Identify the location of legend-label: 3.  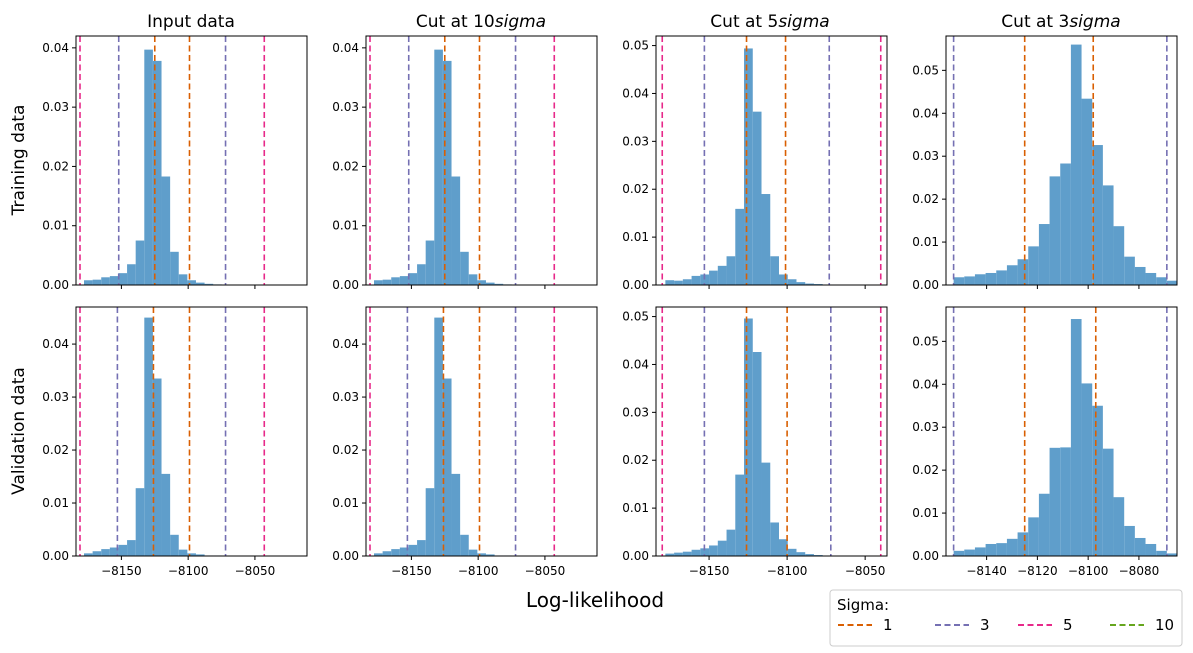
(985, 625).